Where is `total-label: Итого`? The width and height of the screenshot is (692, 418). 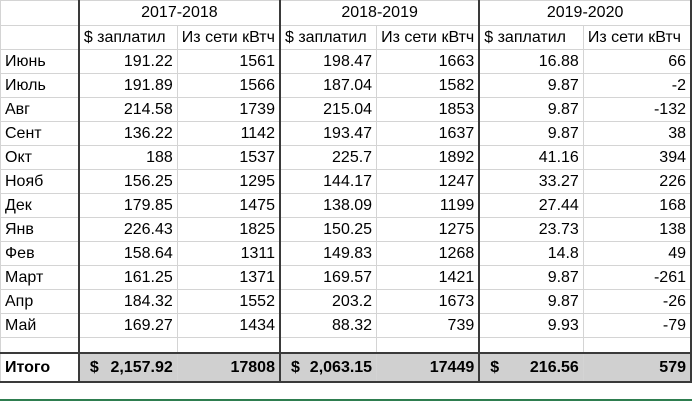 total-label: Итого is located at coordinates (40, 367).